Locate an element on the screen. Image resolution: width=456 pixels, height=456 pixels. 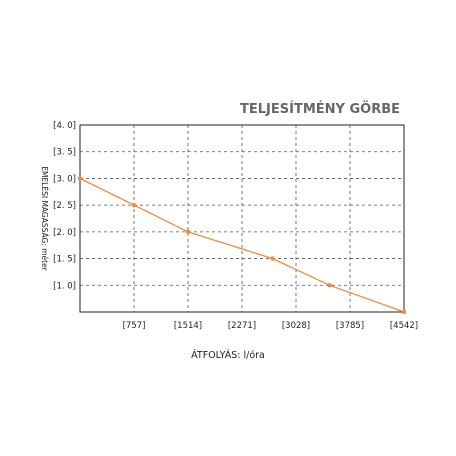
y-tick-label: [1. 5] is located at coordinates (64, 260).